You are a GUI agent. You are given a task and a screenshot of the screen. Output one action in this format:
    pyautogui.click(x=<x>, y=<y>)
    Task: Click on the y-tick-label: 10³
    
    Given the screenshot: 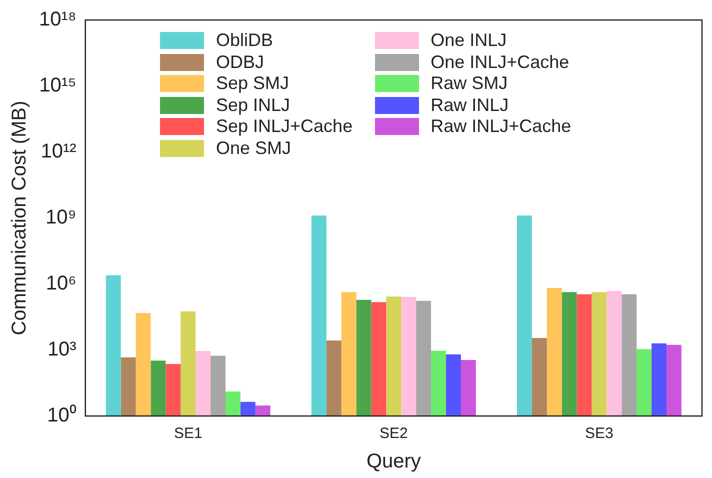 What is the action you would take?
    pyautogui.click(x=62, y=349)
    